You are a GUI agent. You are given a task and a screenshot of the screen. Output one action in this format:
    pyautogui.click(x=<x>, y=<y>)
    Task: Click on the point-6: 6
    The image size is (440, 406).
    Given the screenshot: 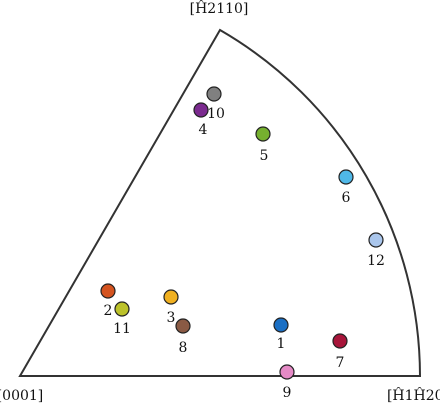 What is the action you would take?
    pyautogui.click(x=346, y=187)
    